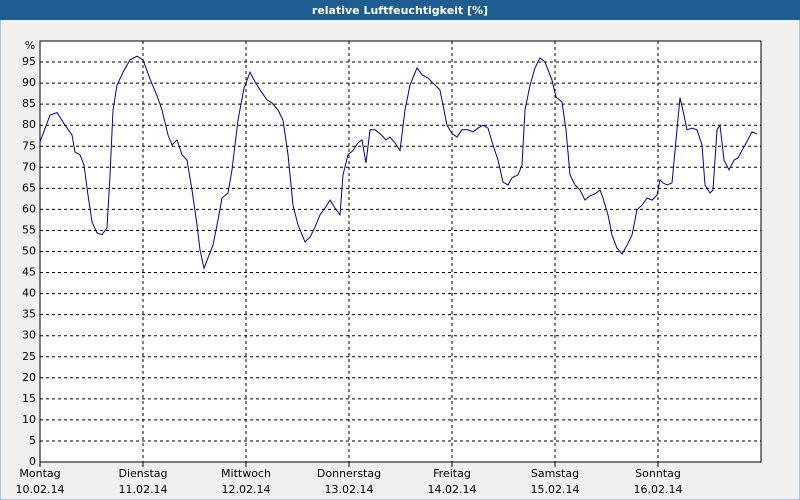 This screenshot has width=800, height=500. What do you see at coordinates (30, 45) in the screenshot?
I see `y-axis-label: %` at bounding box center [30, 45].